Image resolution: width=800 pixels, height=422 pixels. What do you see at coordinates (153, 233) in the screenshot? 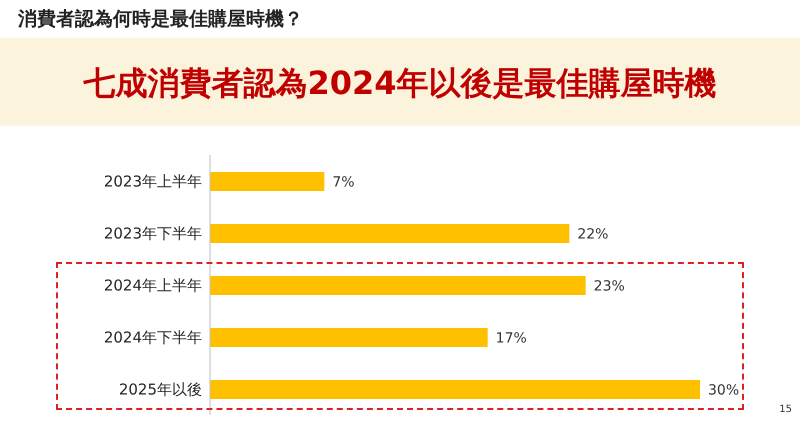
I see `y-tick-label: 2023年下半年` at bounding box center [153, 233].